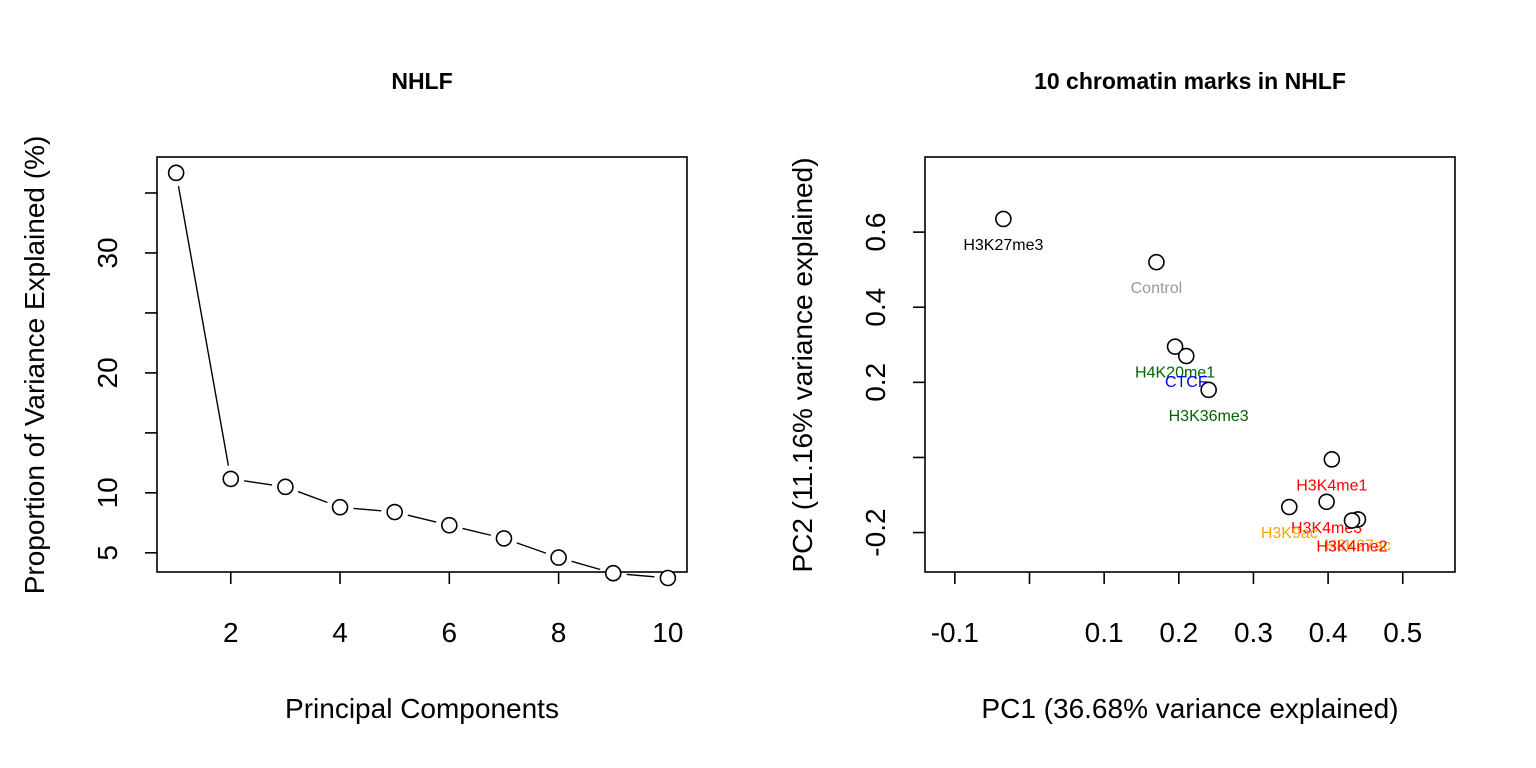 The height and width of the screenshot is (768, 1536). What do you see at coordinates (1331, 485) in the screenshot?
I see `pca-point-label: H3K4me1` at bounding box center [1331, 485].